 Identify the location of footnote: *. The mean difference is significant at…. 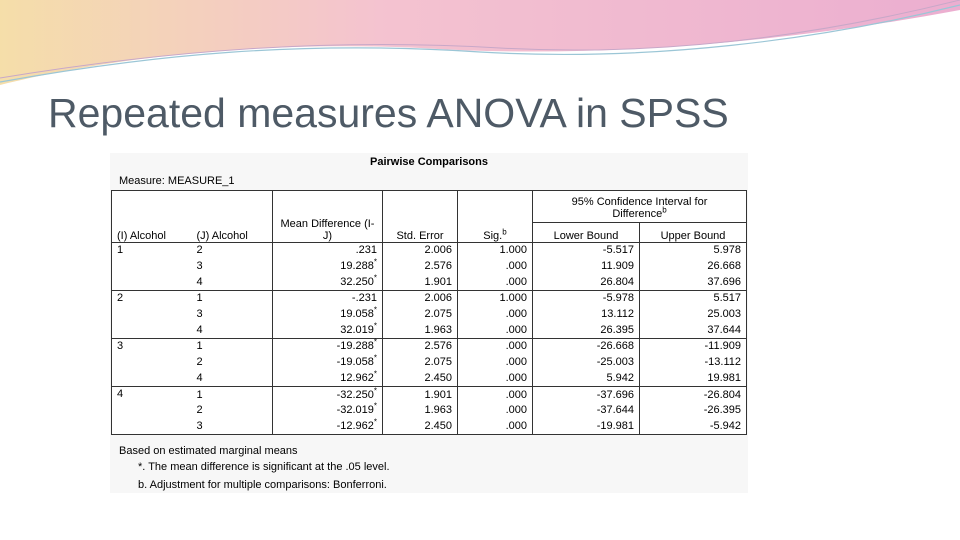
(264, 467).